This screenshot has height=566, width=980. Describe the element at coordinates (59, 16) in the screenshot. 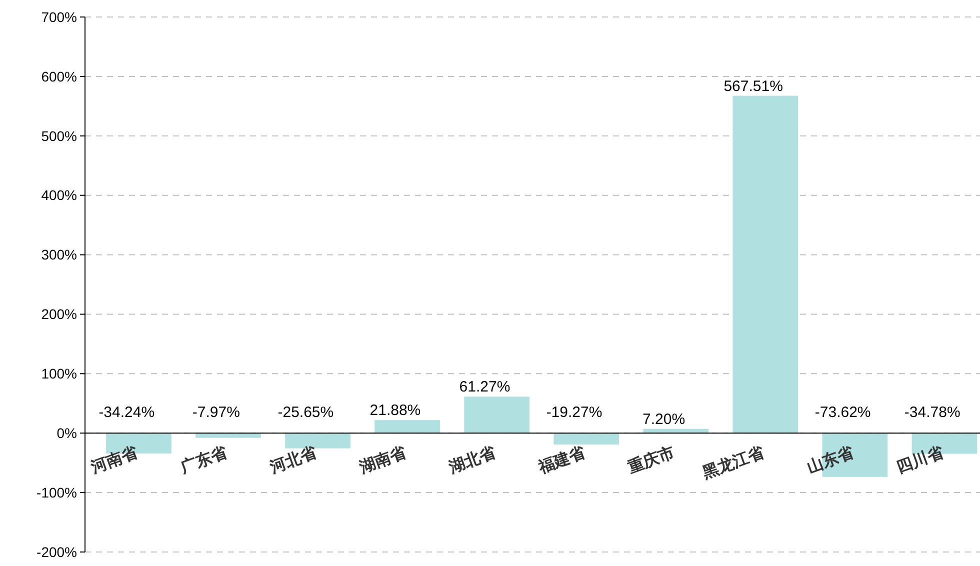

I see `y-tick-label: 700%` at that location.